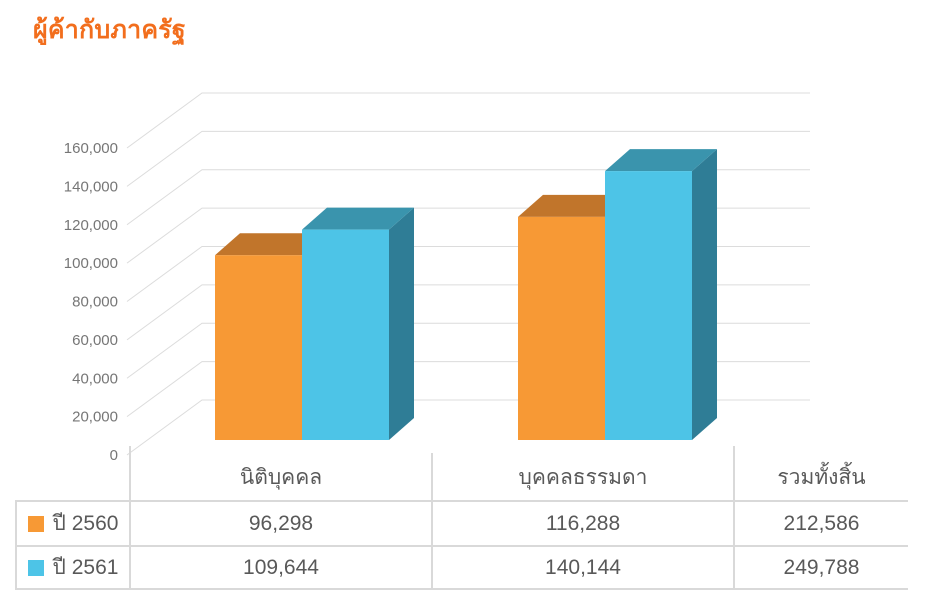 The width and height of the screenshot is (930, 601). Describe the element at coordinates (704, 294) in the screenshot. I see `bar-series2-category2-side-face` at that location.